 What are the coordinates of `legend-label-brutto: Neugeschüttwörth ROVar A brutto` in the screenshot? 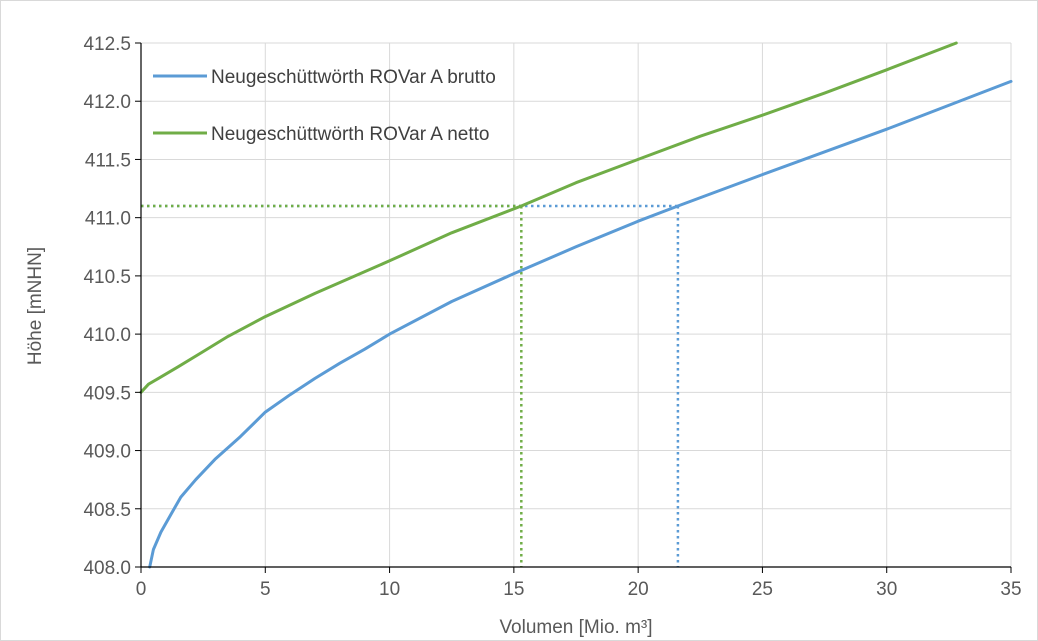 It's located at (353, 77).